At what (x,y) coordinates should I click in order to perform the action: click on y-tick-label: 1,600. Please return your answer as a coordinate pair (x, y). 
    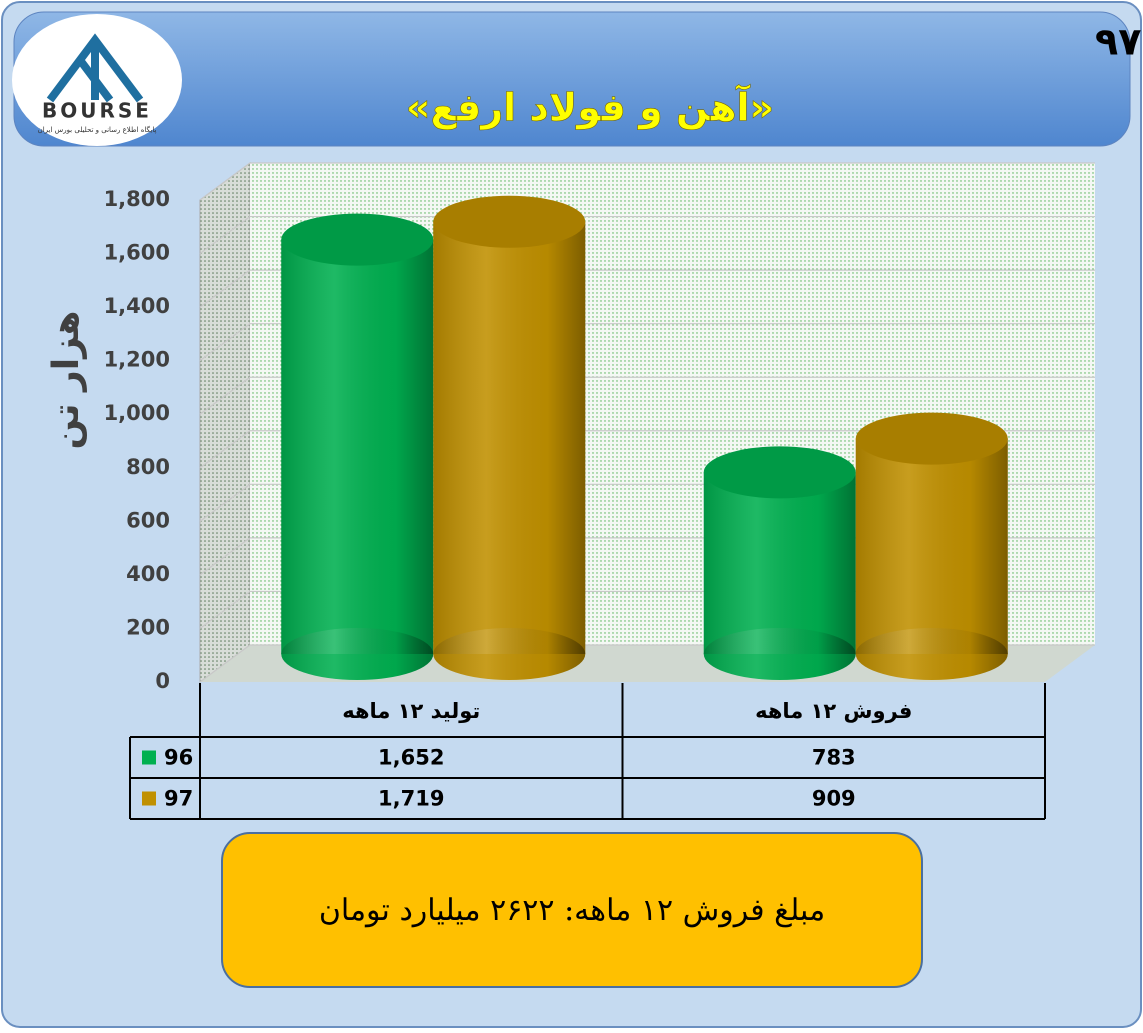
    Looking at the image, I should click on (137, 253).